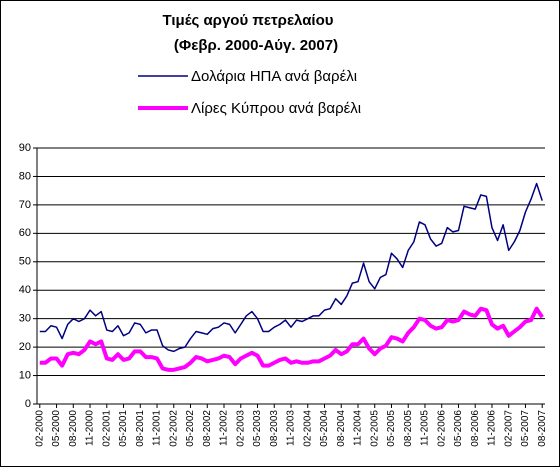  What do you see at coordinates (307, 428) in the screenshot?
I see `x-tick-label: 02-2004` at bounding box center [307, 428].